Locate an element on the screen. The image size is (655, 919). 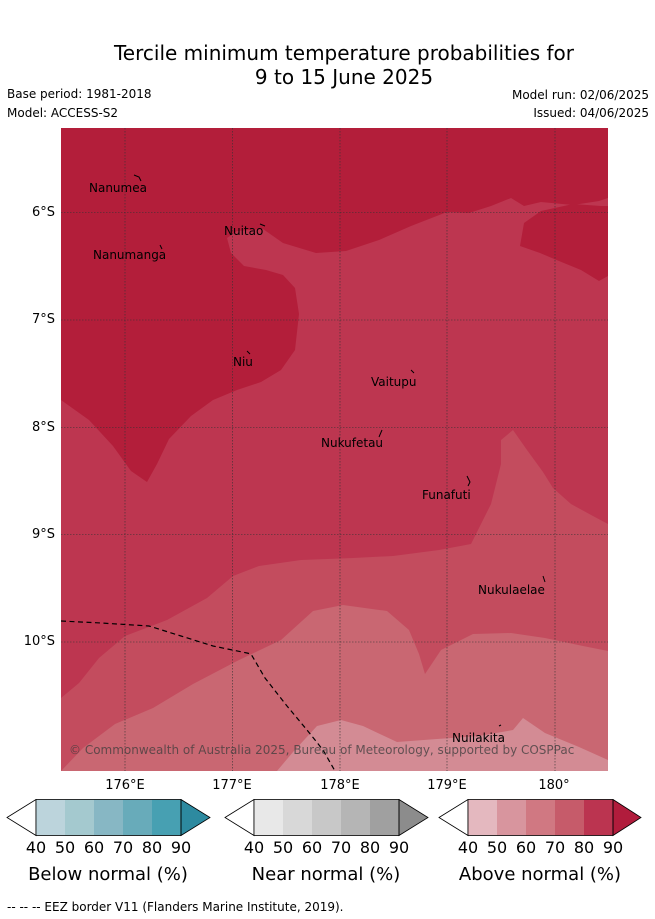
lon-label-178e: 178°E is located at coordinates (340, 785).